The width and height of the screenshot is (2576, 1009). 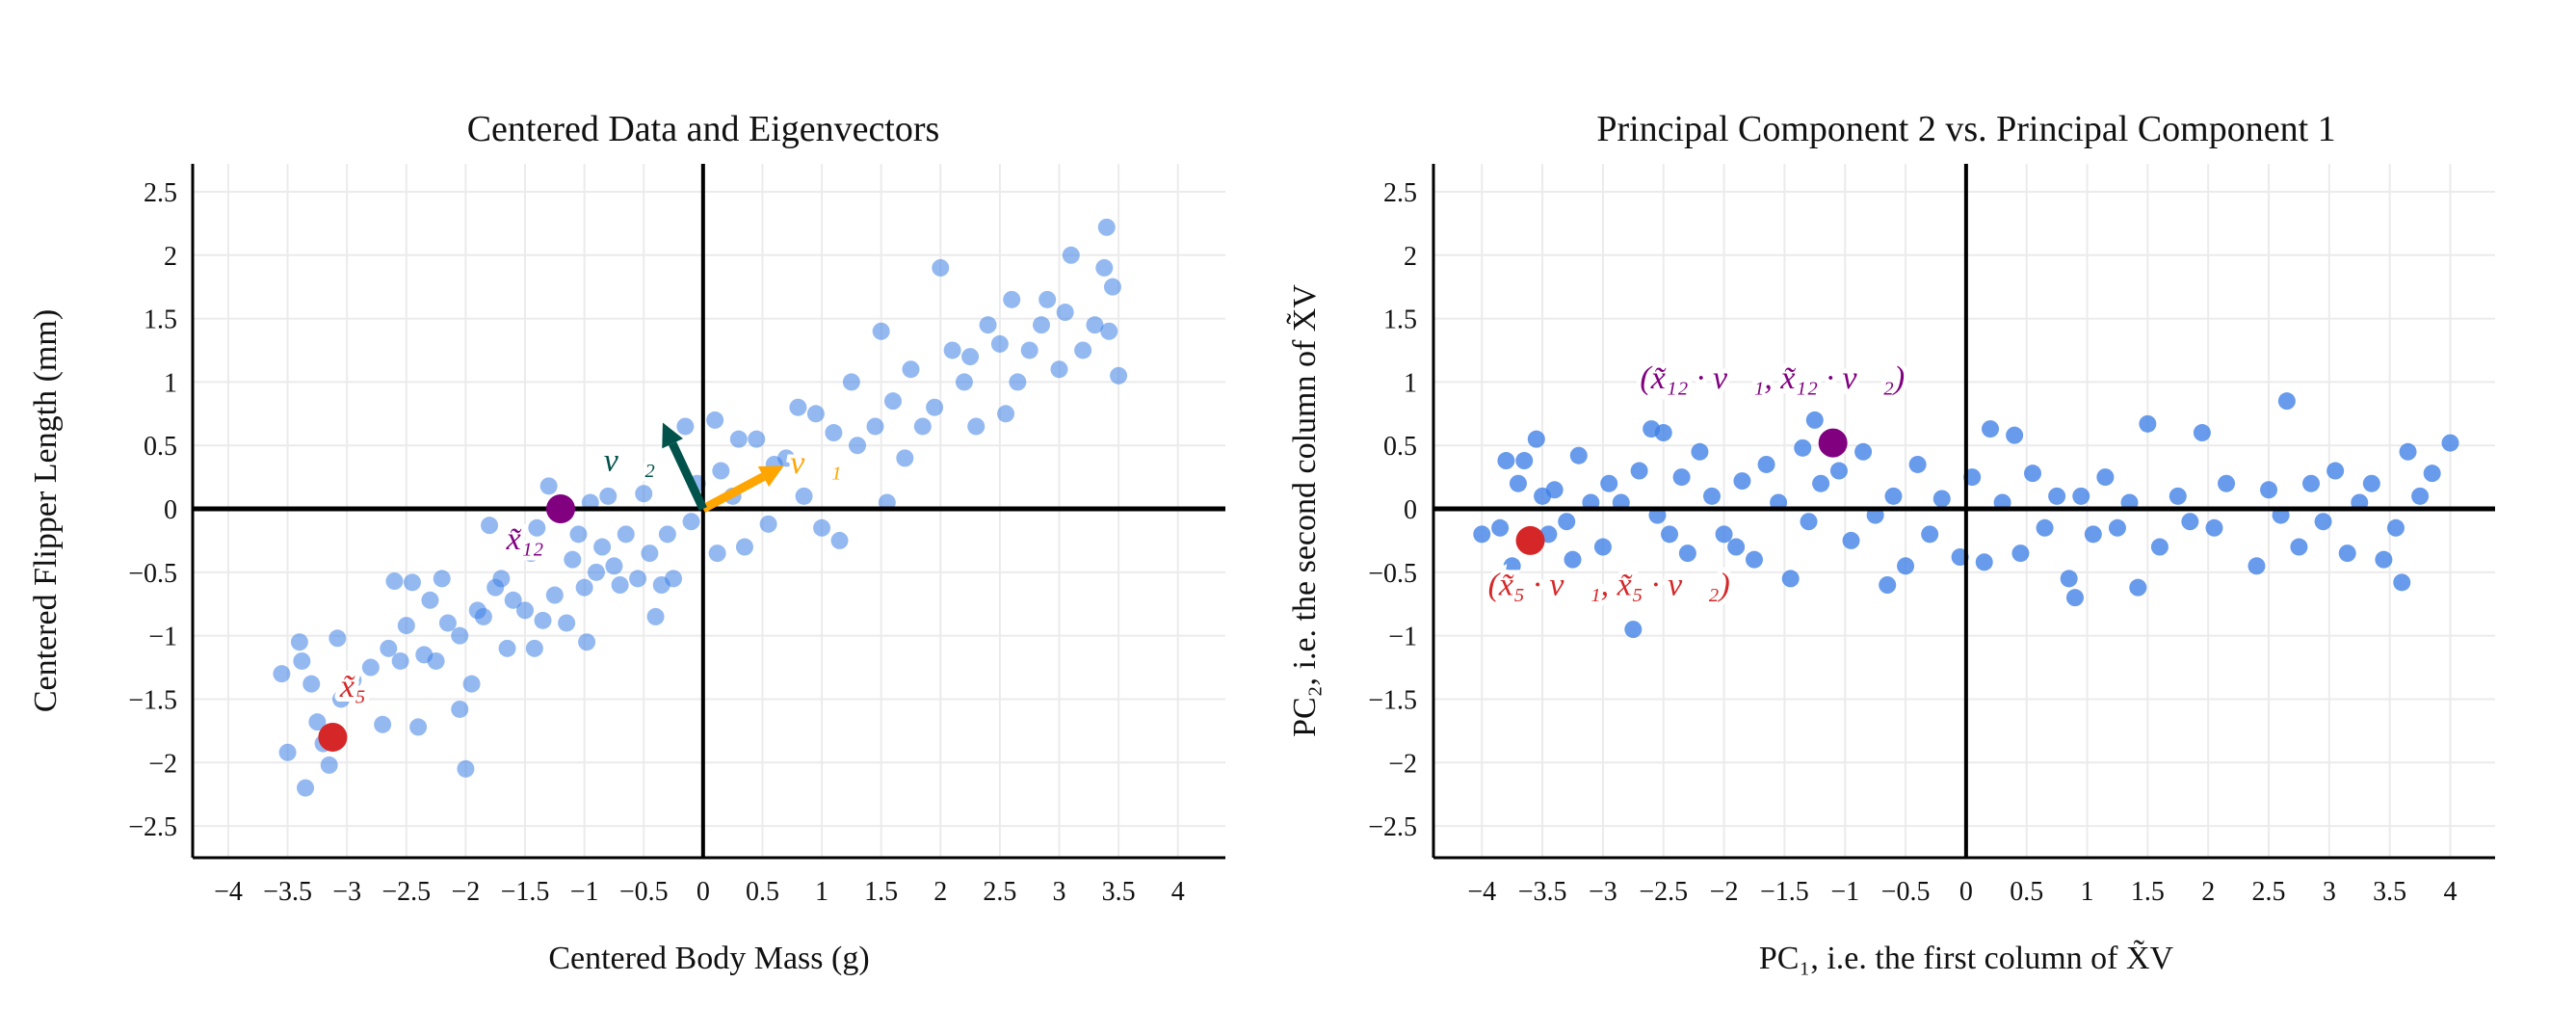 What do you see at coordinates (2330, 892) in the screenshot?
I see `right-x-tick-label: 3` at bounding box center [2330, 892].